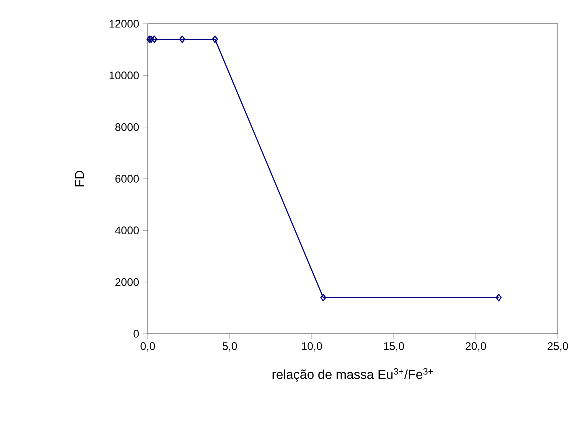 The height and width of the screenshot is (431, 581). What do you see at coordinates (79, 178) in the screenshot?
I see `y-axis-title: FD` at bounding box center [79, 178].